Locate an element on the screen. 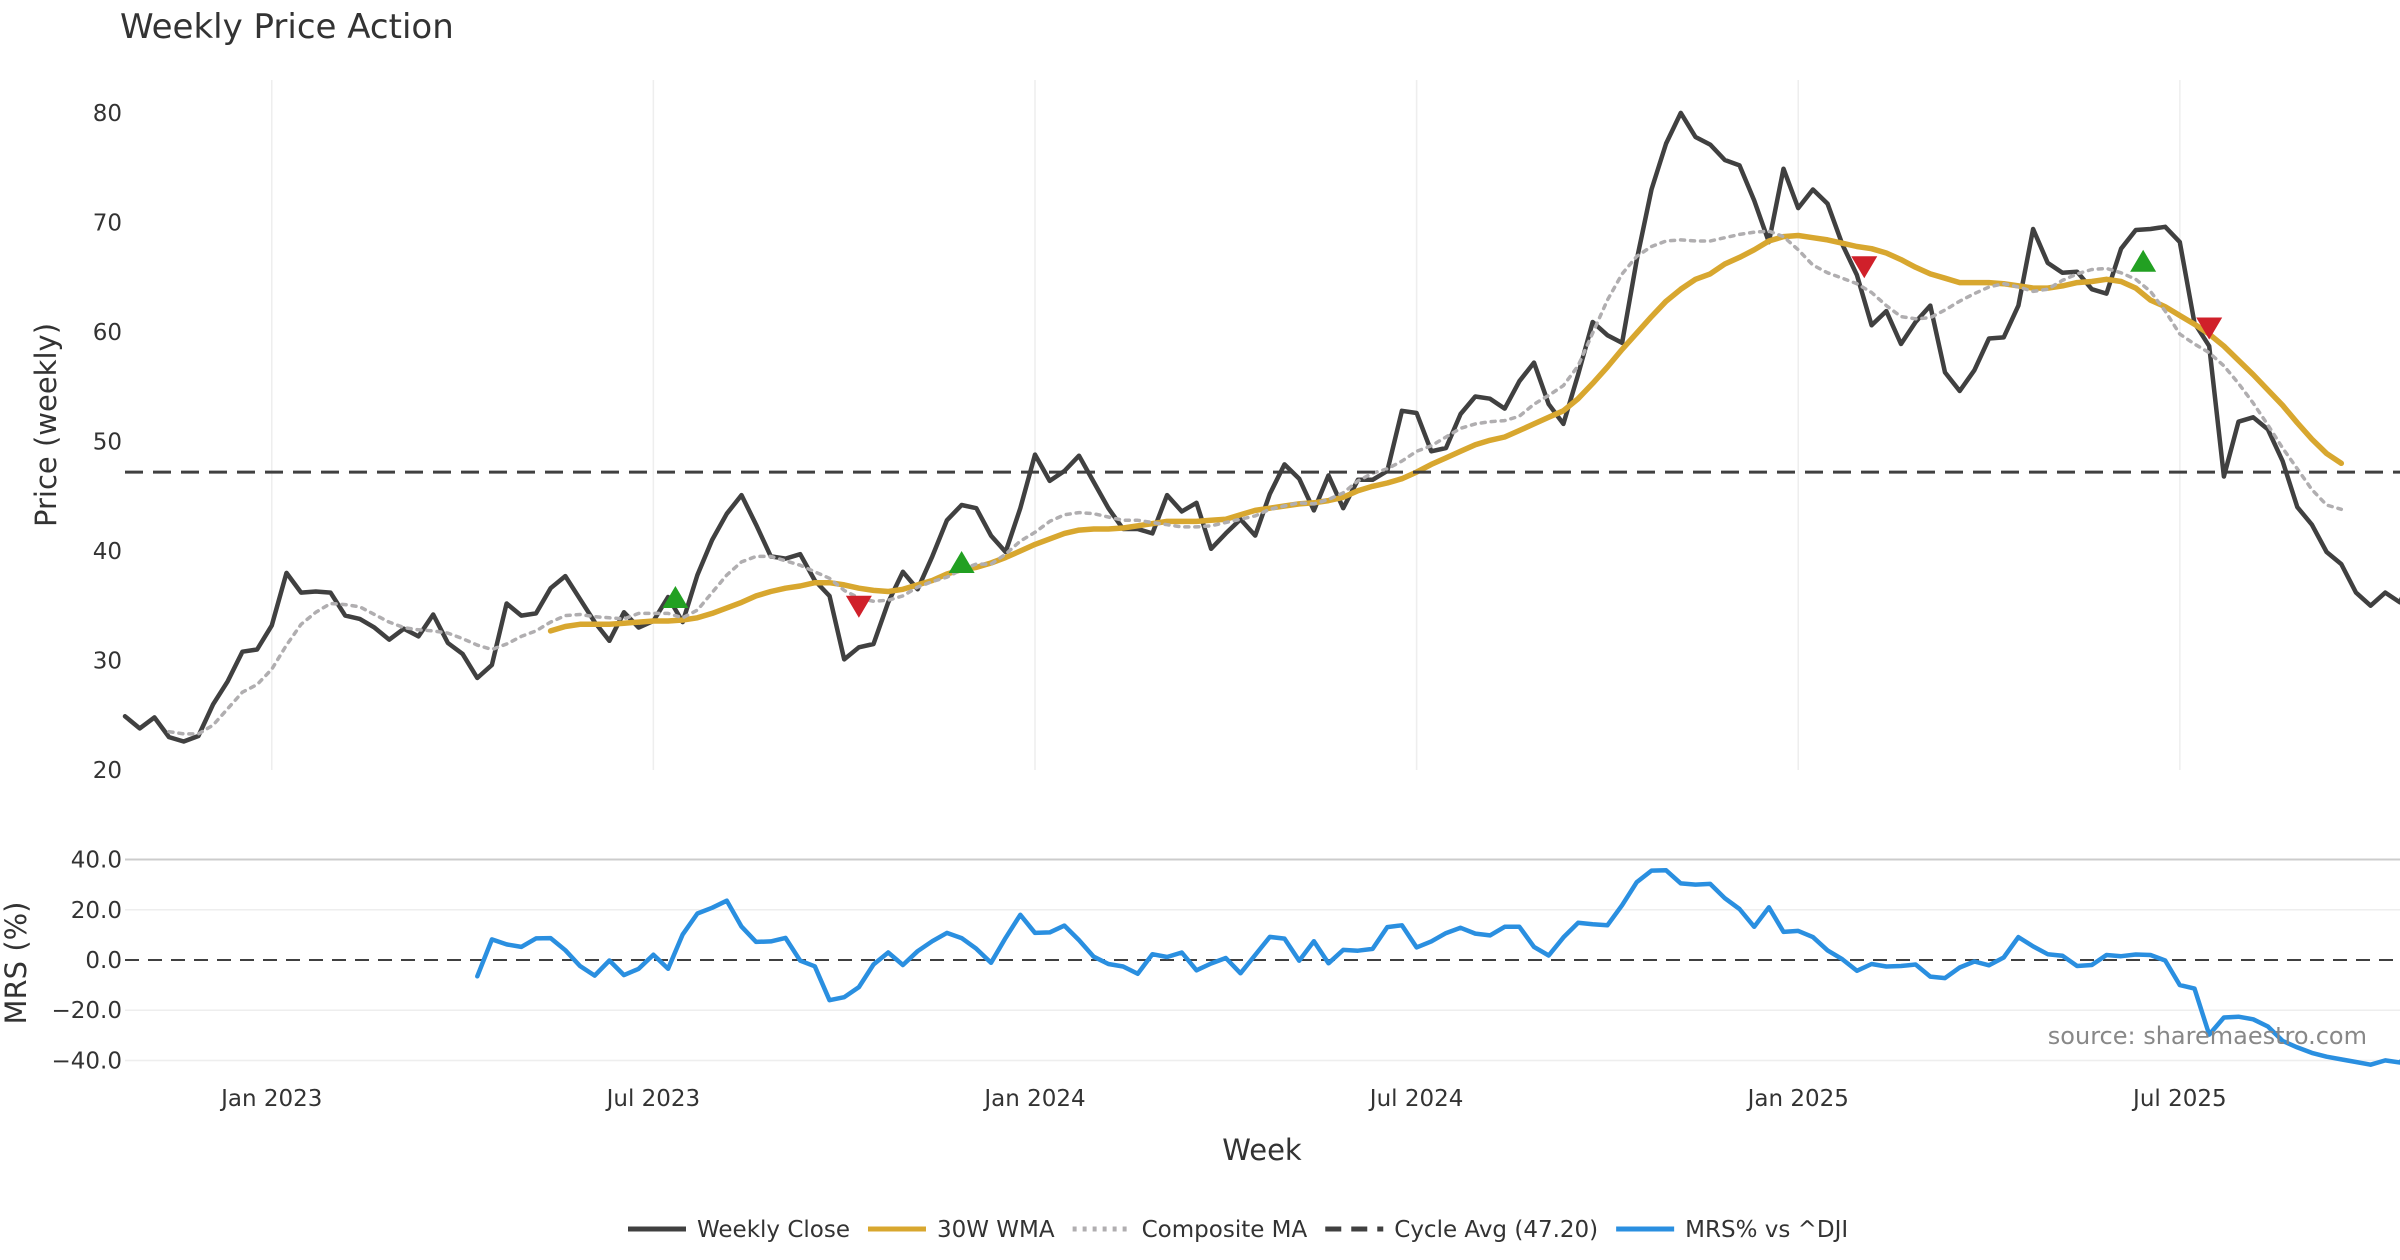 The image size is (2400, 1260). chart-title: Weekly Price Action is located at coordinates (287, 27).